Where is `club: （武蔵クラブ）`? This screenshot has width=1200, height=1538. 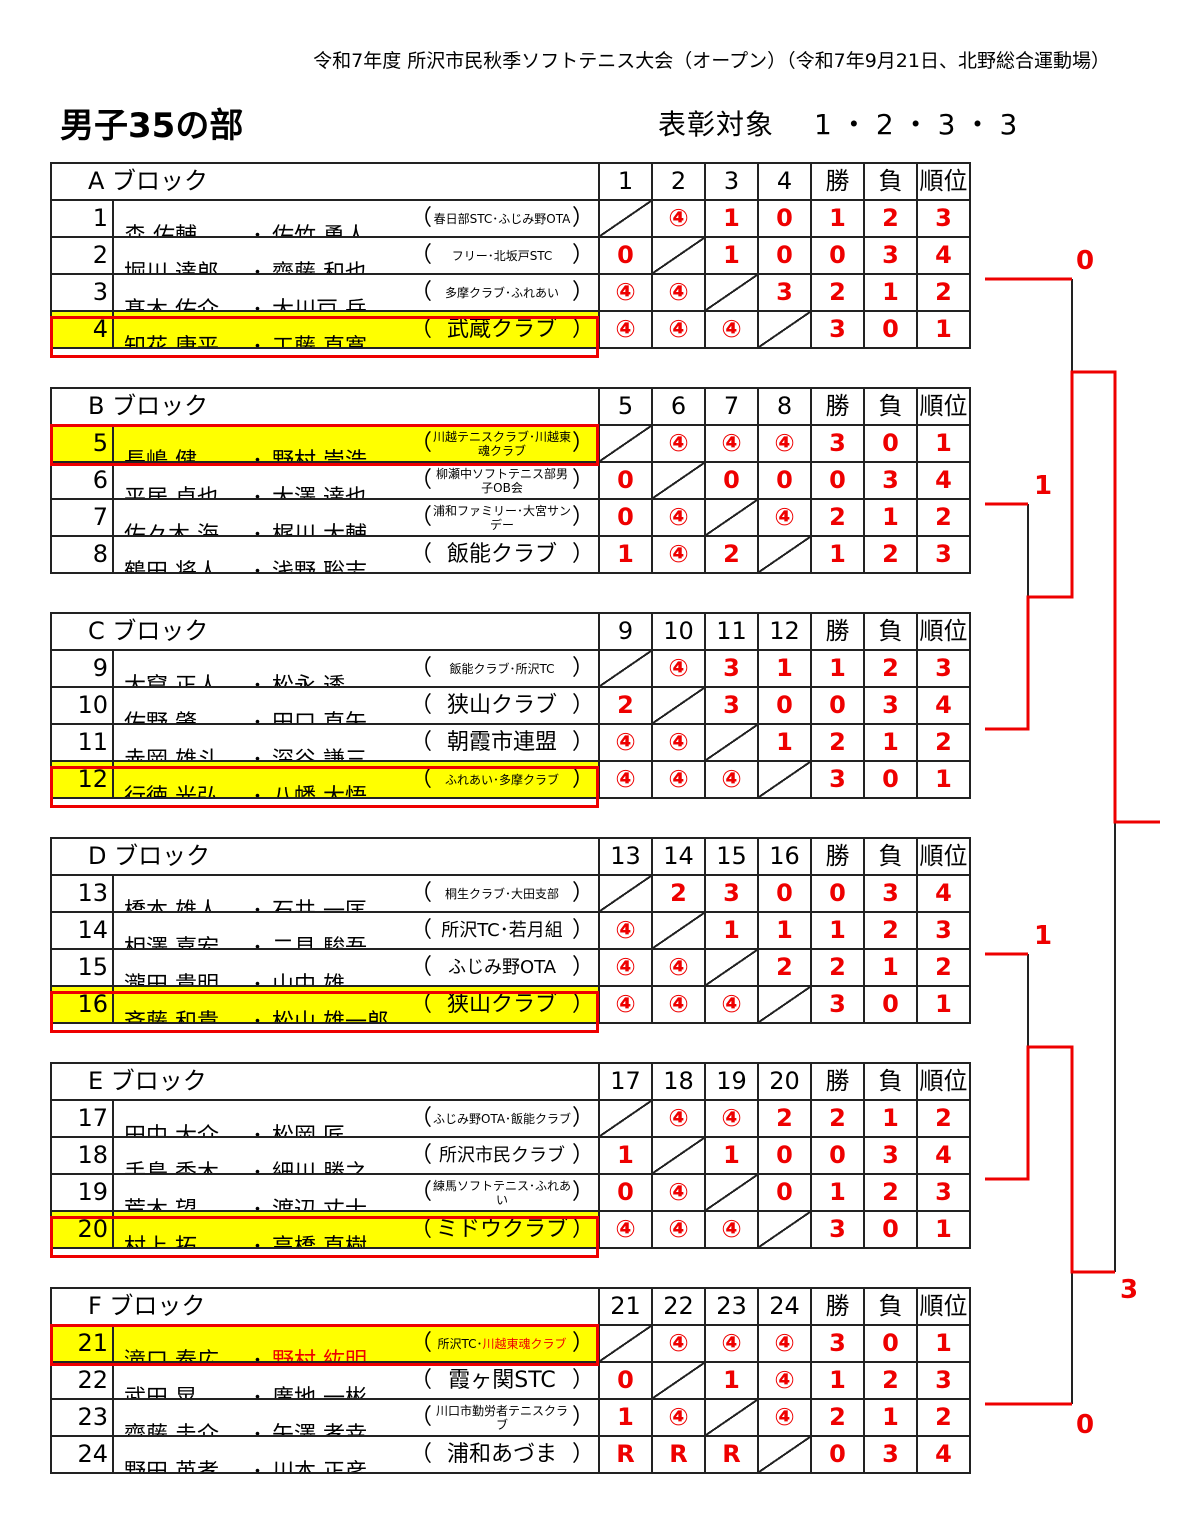
club: （武蔵クラブ） is located at coordinates (502, 329).